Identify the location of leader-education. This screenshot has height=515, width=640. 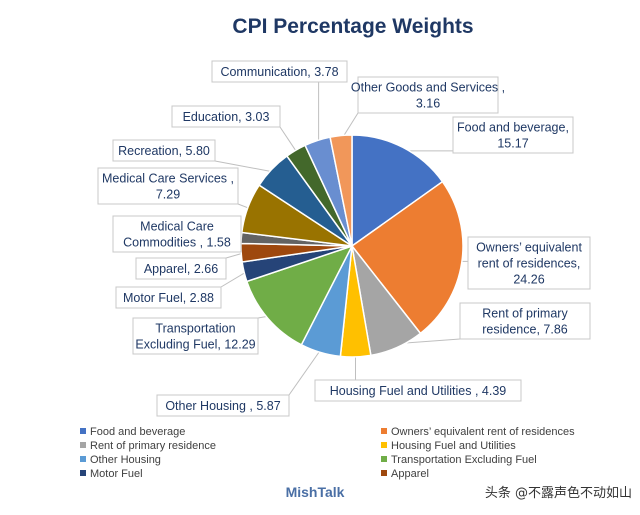
(289, 140).